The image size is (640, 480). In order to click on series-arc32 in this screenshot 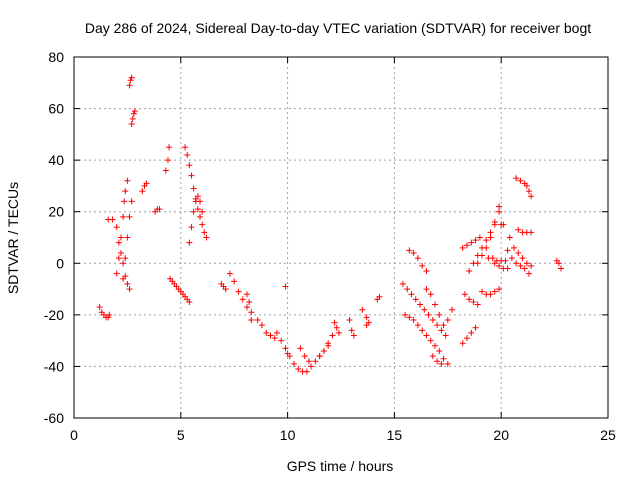, I will do `click(437, 360)`.